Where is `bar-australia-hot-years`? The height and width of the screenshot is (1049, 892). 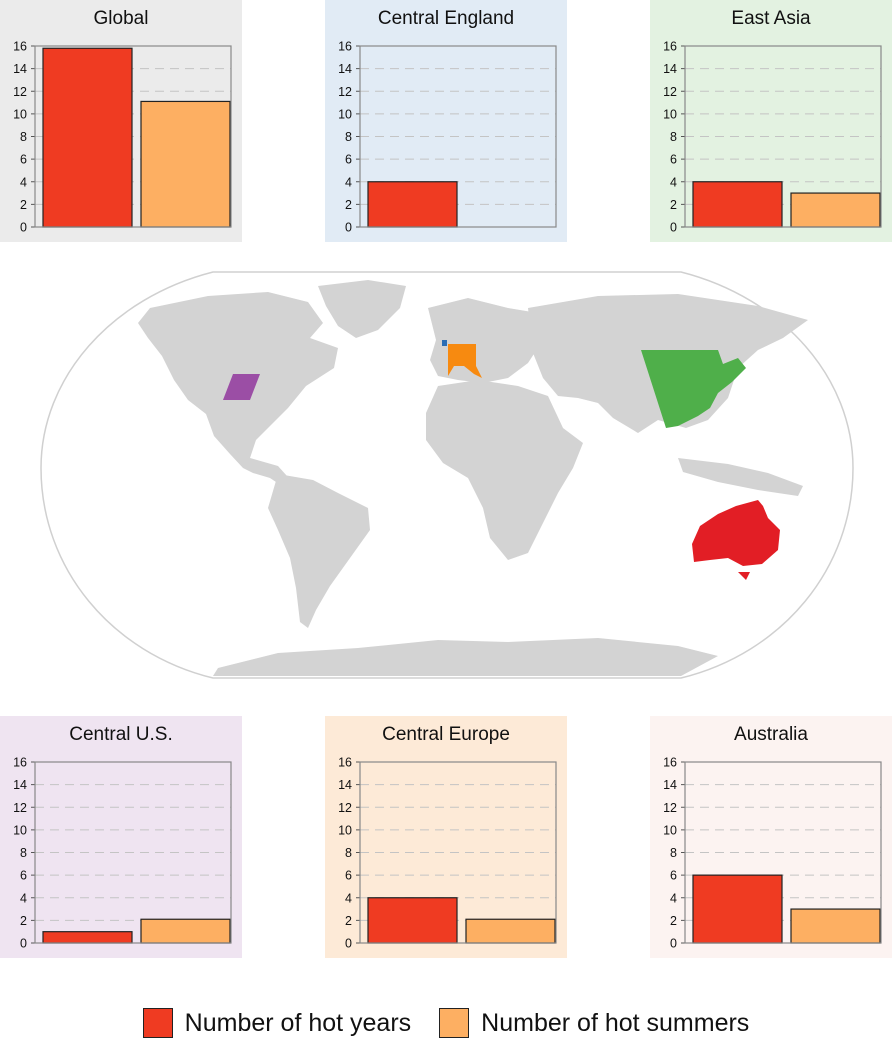
bar-australia-hot-years is located at coordinates (737, 909).